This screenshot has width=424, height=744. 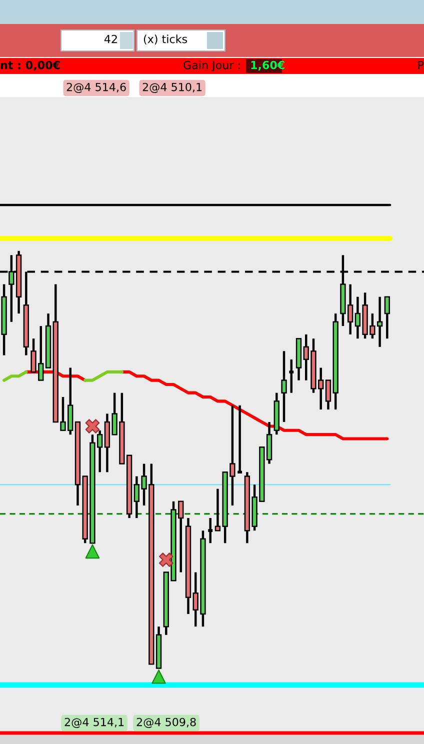 I want to click on text: 2@4 509,8, so click(x=166, y=723).